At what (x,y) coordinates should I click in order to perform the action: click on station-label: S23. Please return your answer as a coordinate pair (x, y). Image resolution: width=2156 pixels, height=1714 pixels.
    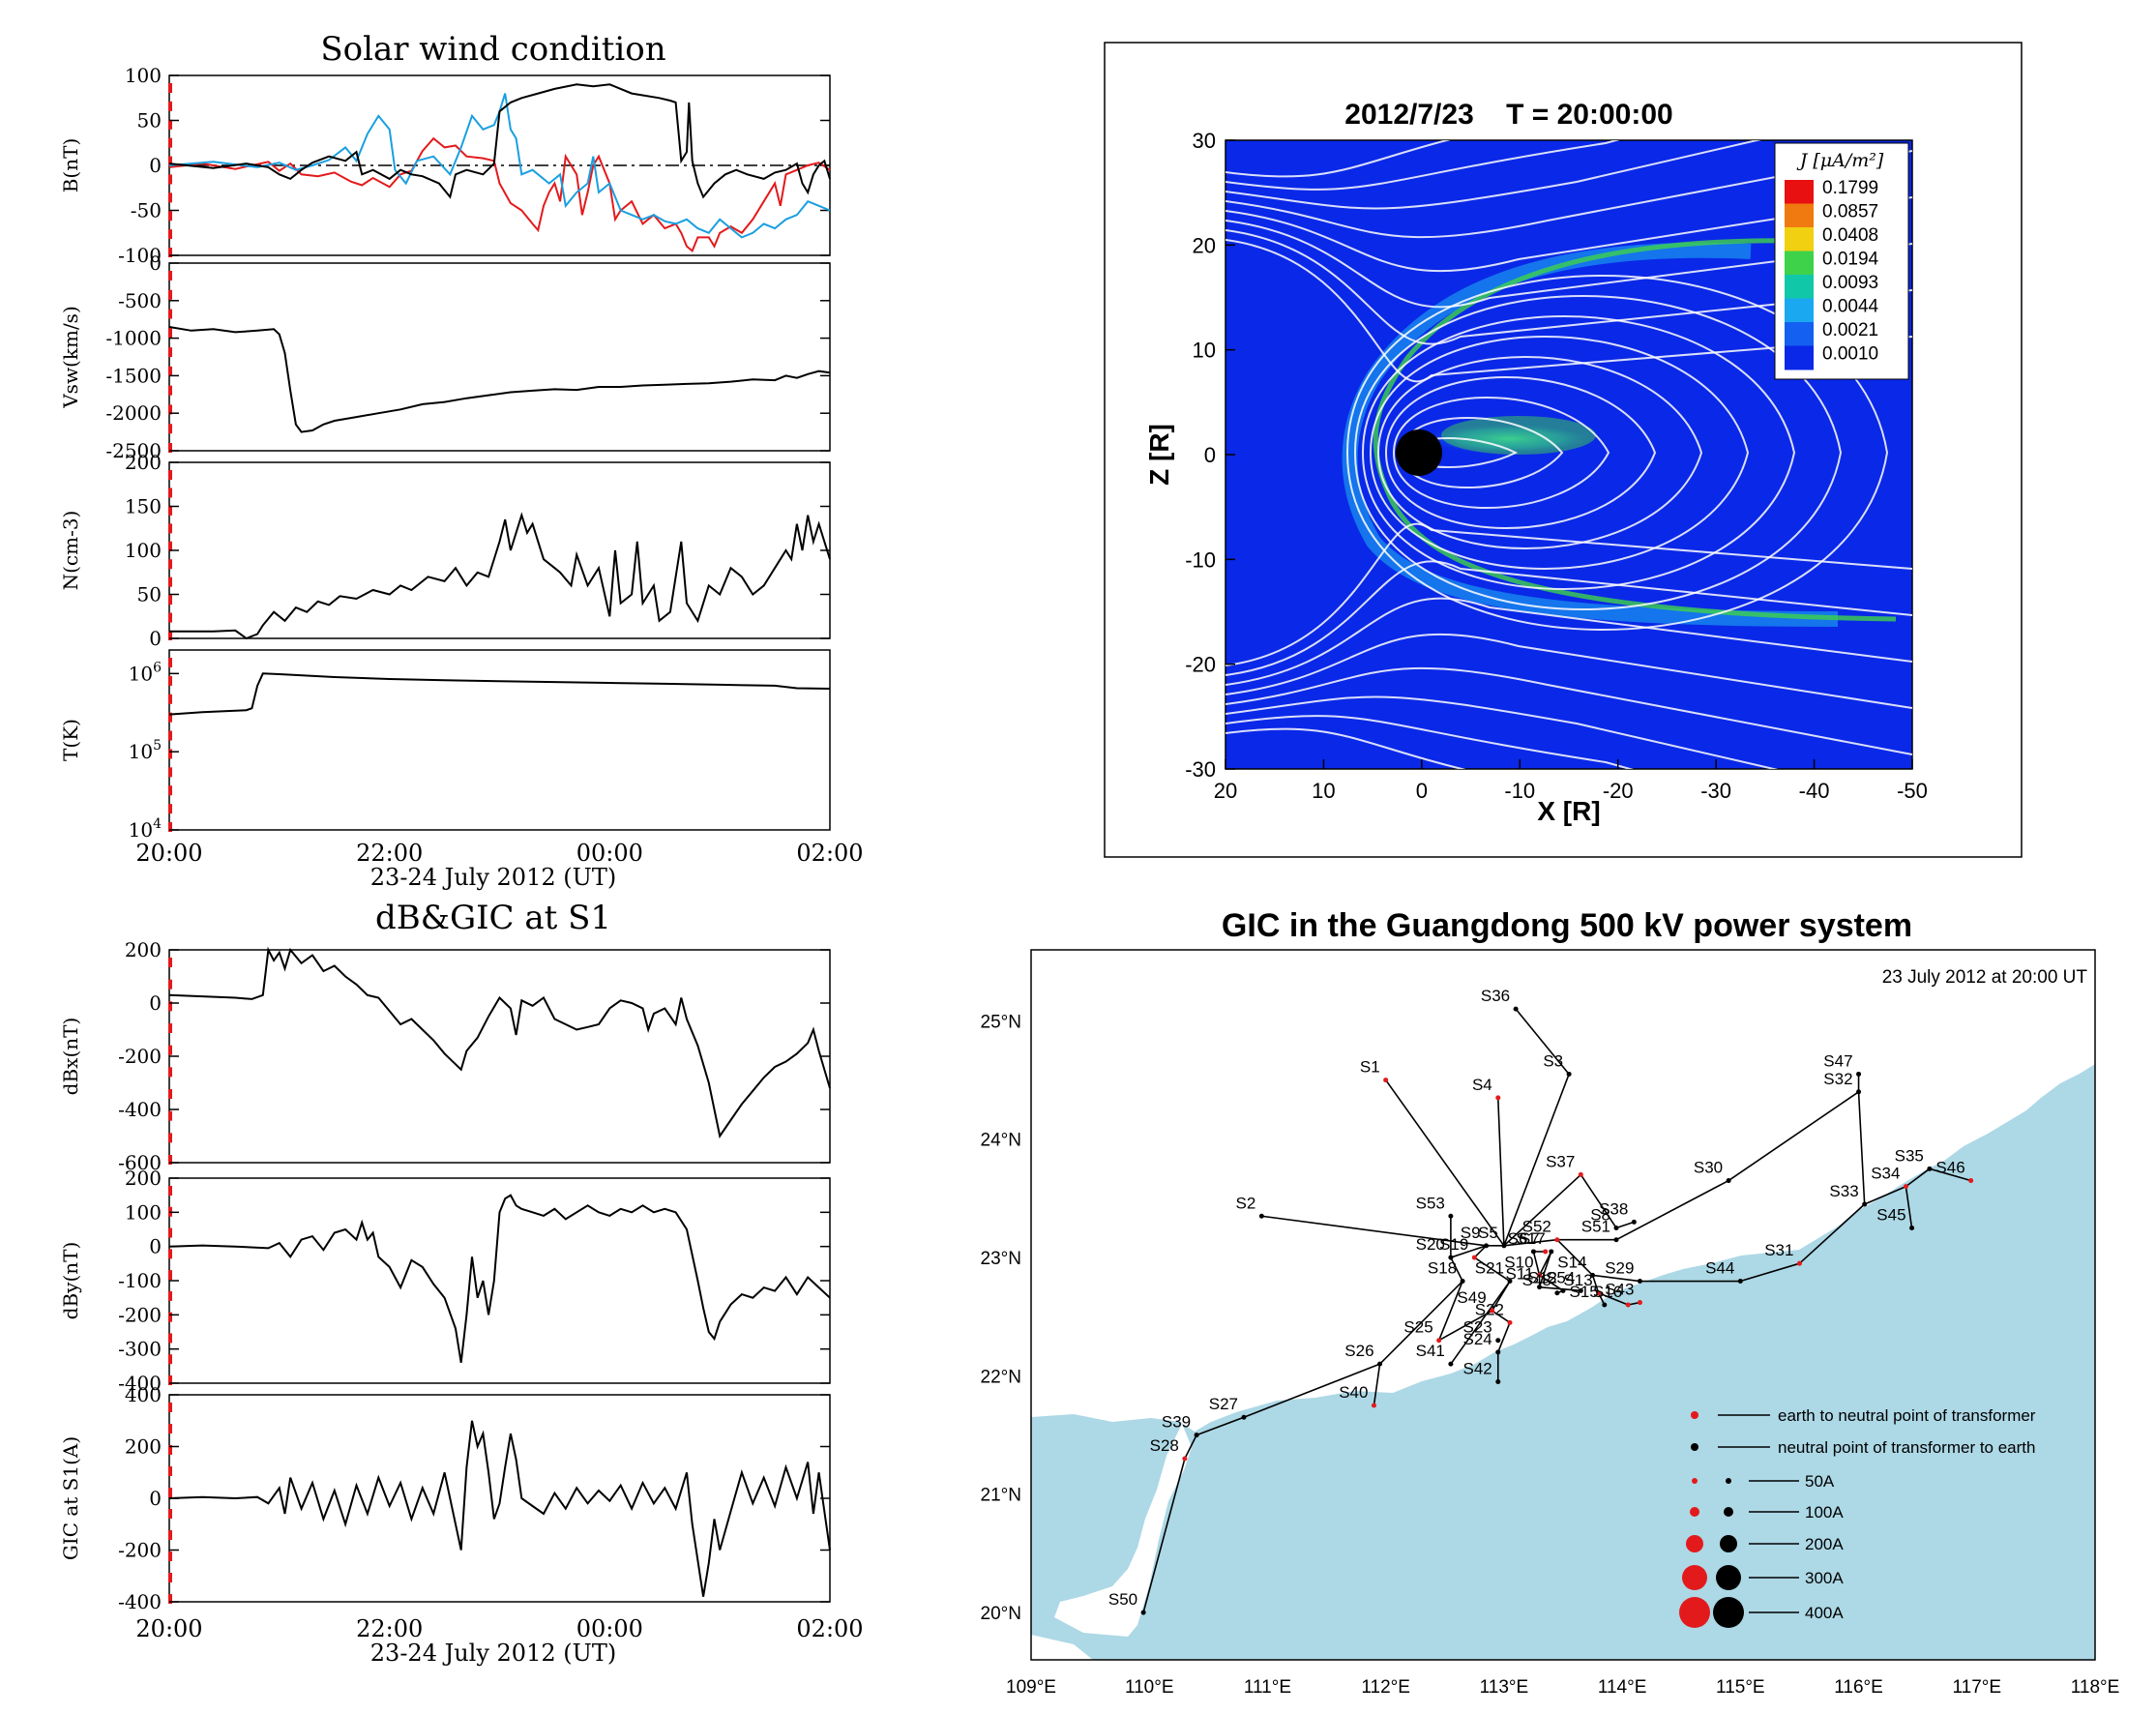
    Looking at the image, I should click on (1477, 1327).